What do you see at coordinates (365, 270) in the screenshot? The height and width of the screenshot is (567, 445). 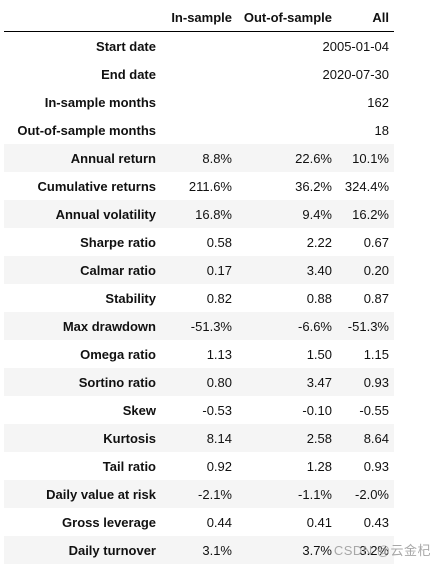 I see `row-value: 0.20` at bounding box center [365, 270].